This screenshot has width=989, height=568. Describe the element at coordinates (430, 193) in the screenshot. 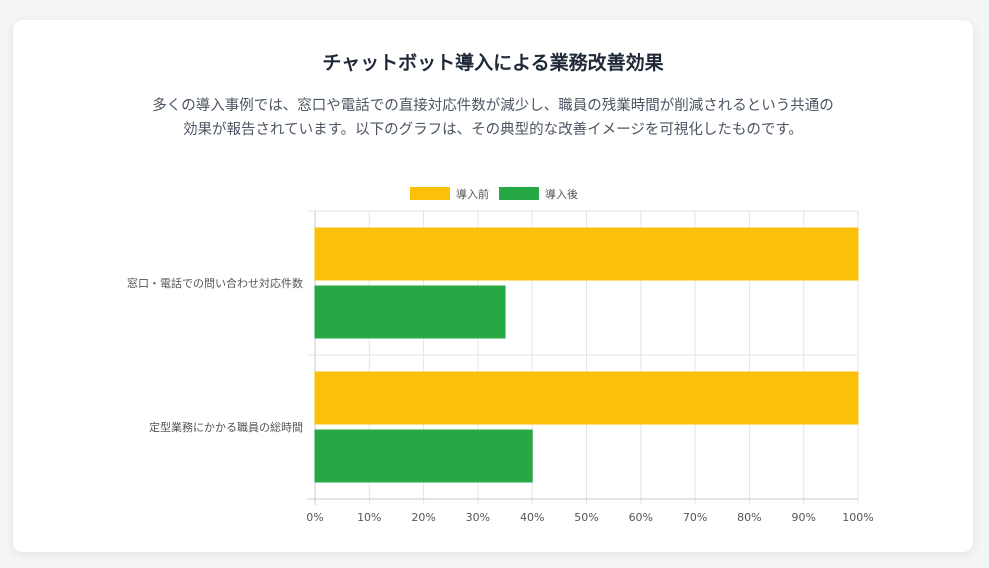

I see `legend-swatch-before` at that location.